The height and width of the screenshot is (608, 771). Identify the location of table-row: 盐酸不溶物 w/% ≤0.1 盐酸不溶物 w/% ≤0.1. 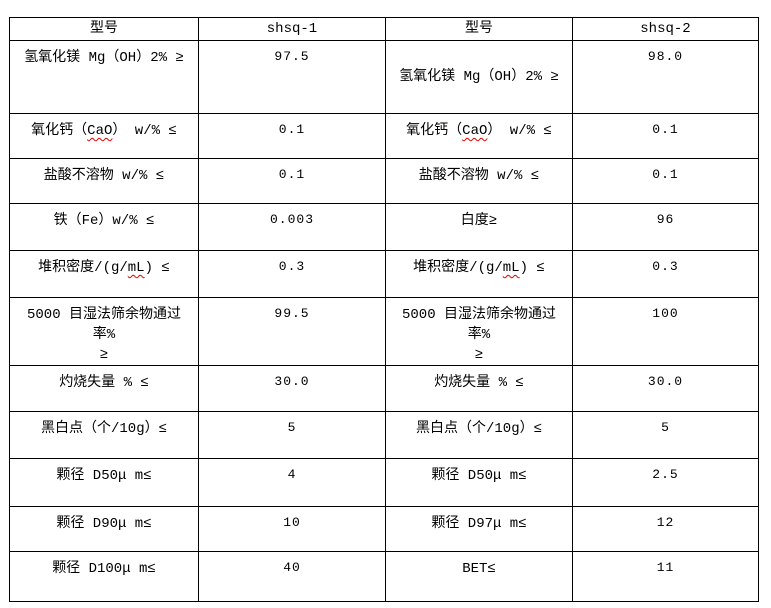
(384, 181).